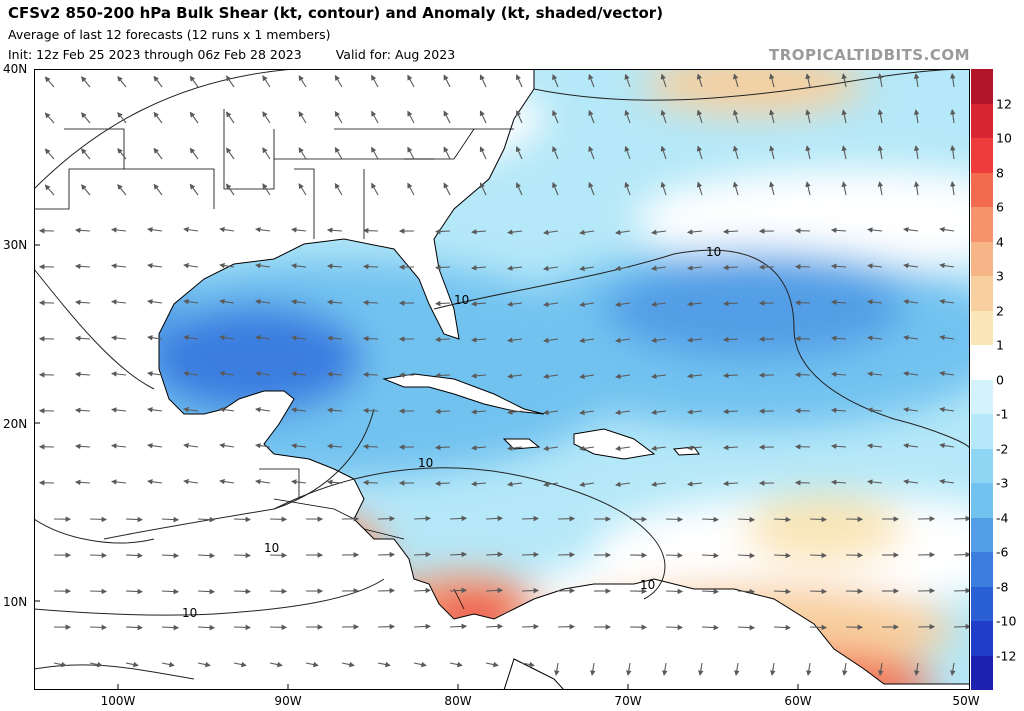  I want to click on lon-label-100w: 100W, so click(118, 701).